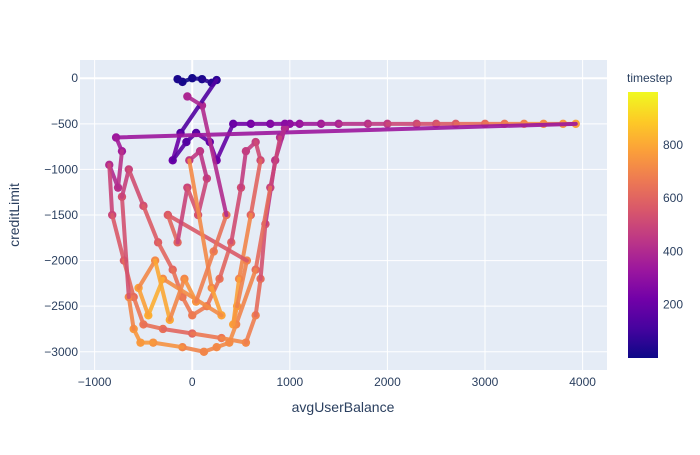 This screenshot has width=700, height=455. I want to click on y-axis: 0 −500 −1000 −1500 −2000 −2500 −3000, so click(61, 215).